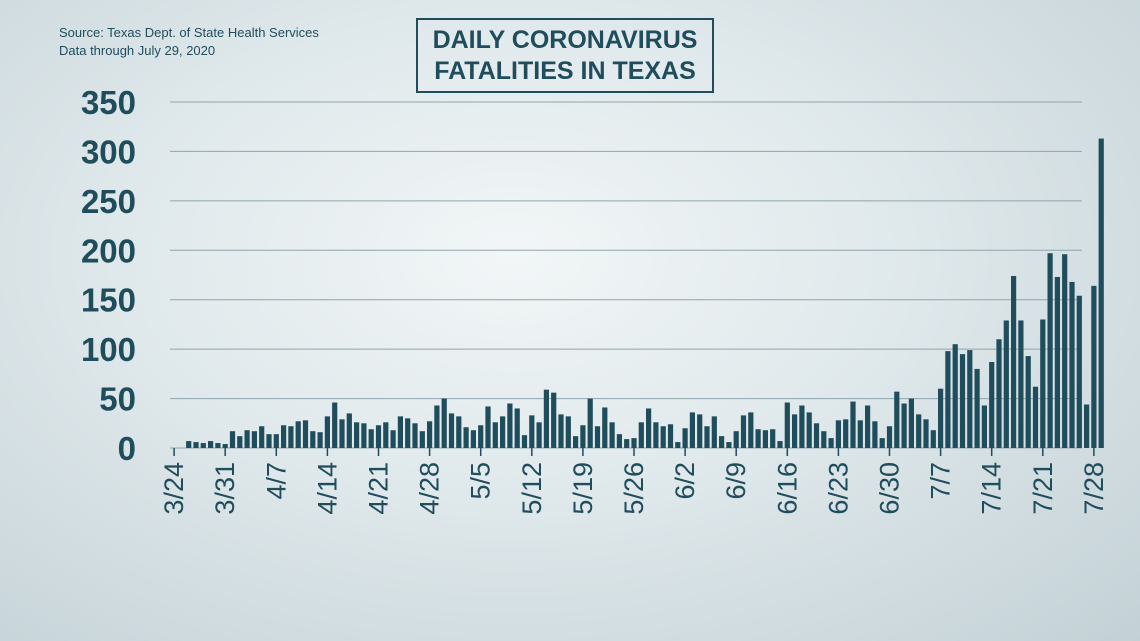 This screenshot has height=641, width=1140. I want to click on y-tick-label: 250, so click(108, 201).